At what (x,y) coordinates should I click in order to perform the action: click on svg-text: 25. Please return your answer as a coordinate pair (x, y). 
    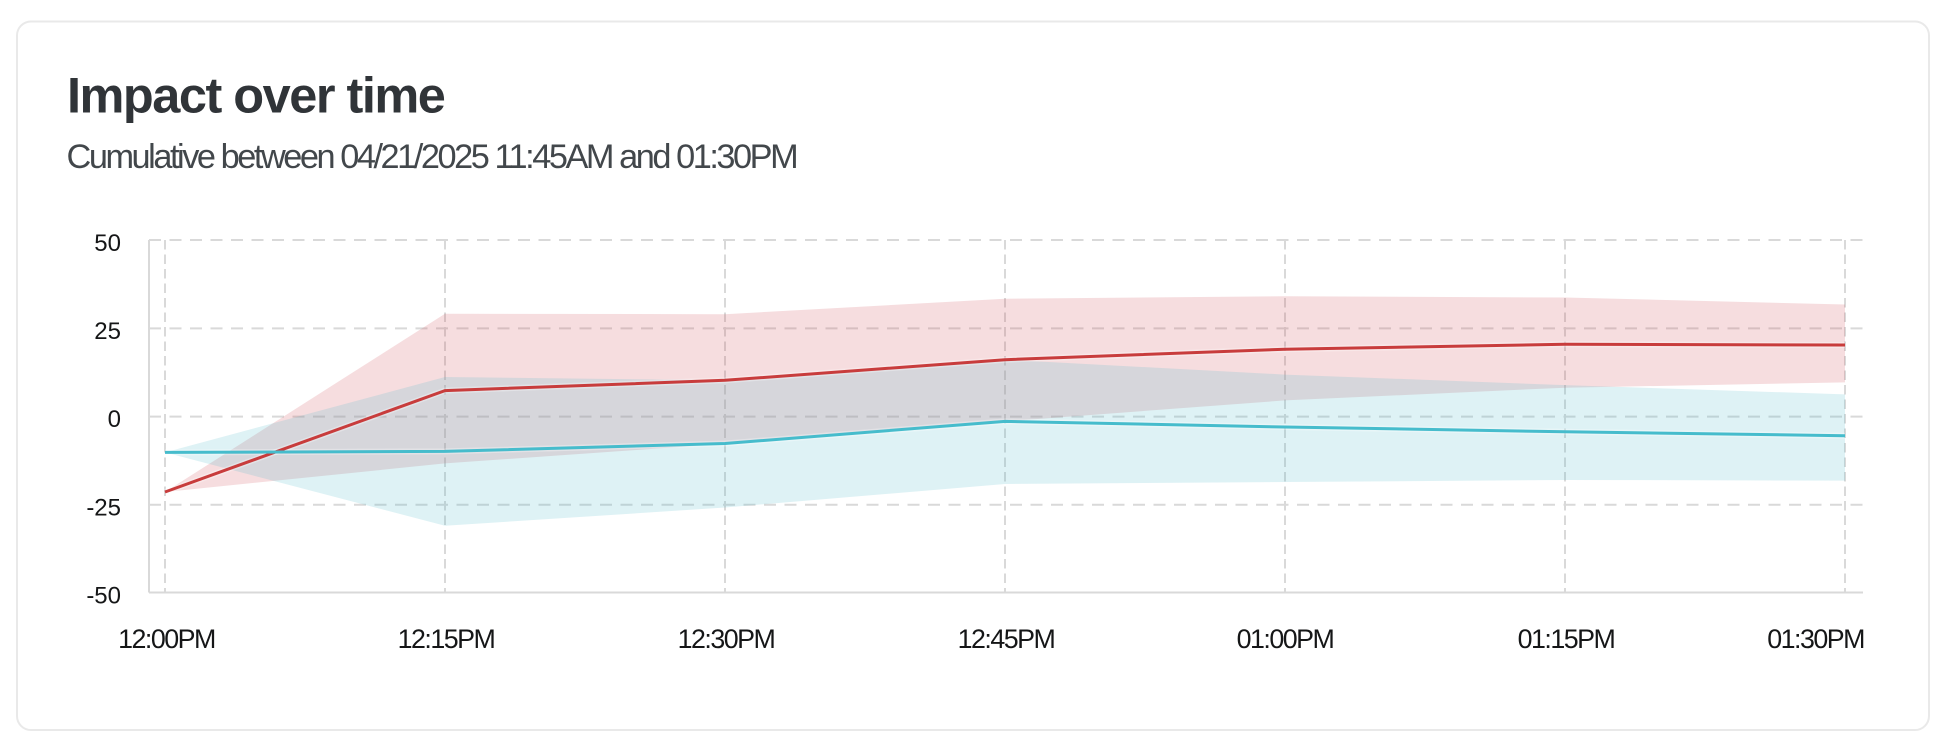
    Looking at the image, I should click on (107, 331).